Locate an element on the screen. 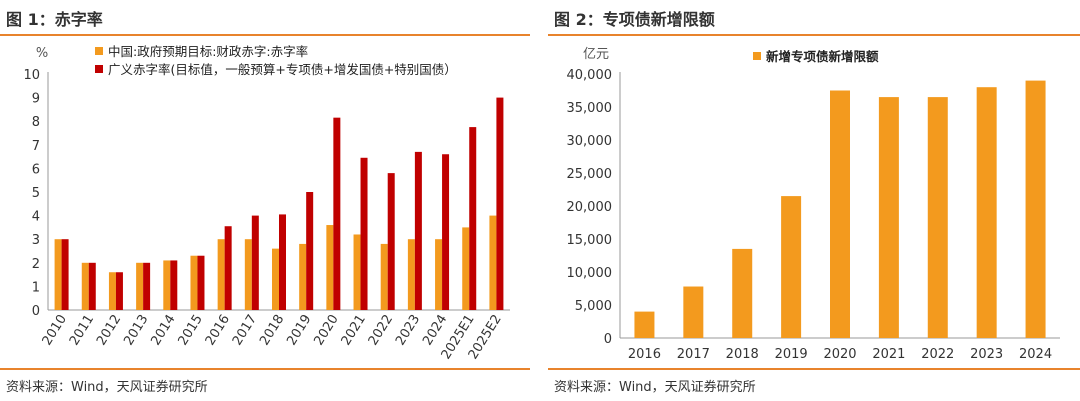 The height and width of the screenshot is (401, 1080). y-tick-label: 10,000 is located at coordinates (590, 273).